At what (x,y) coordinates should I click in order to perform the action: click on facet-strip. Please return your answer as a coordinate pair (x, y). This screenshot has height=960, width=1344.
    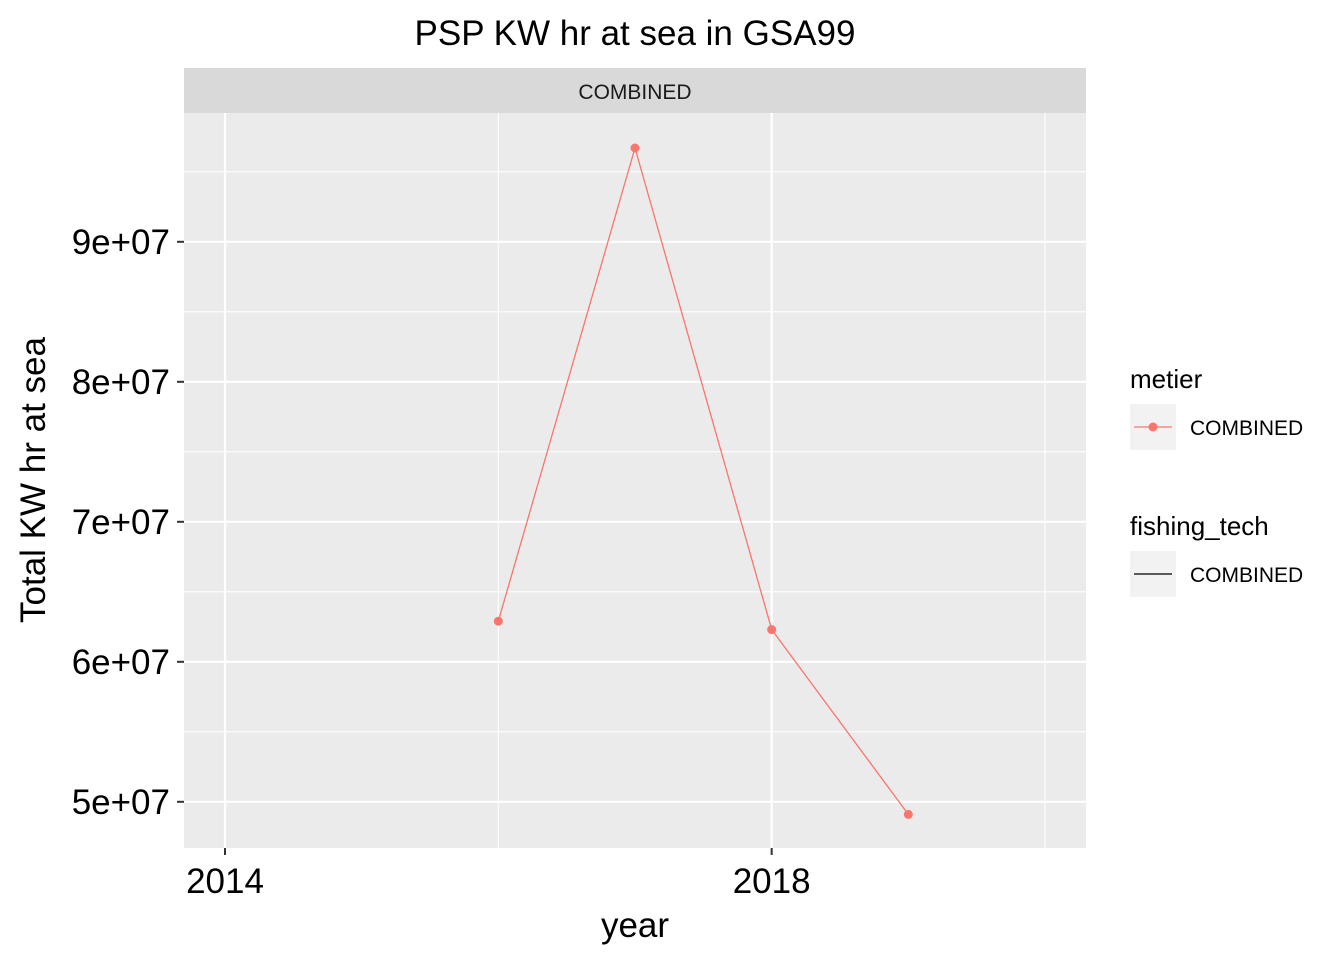
    Looking at the image, I should click on (635, 90).